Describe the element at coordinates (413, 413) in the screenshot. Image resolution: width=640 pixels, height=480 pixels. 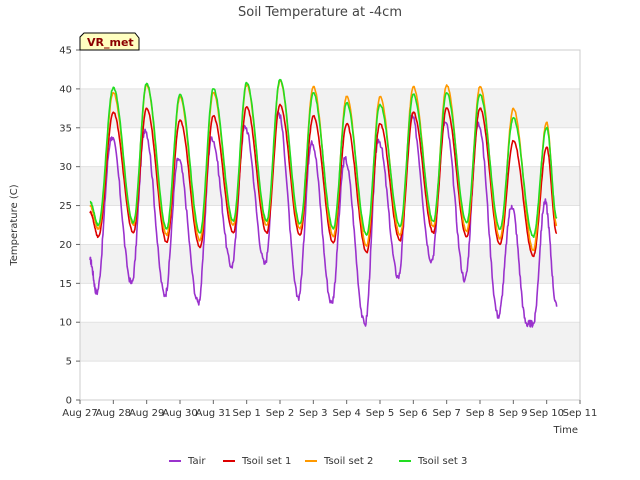
I see `x-tick-label: Sep 6` at that location.